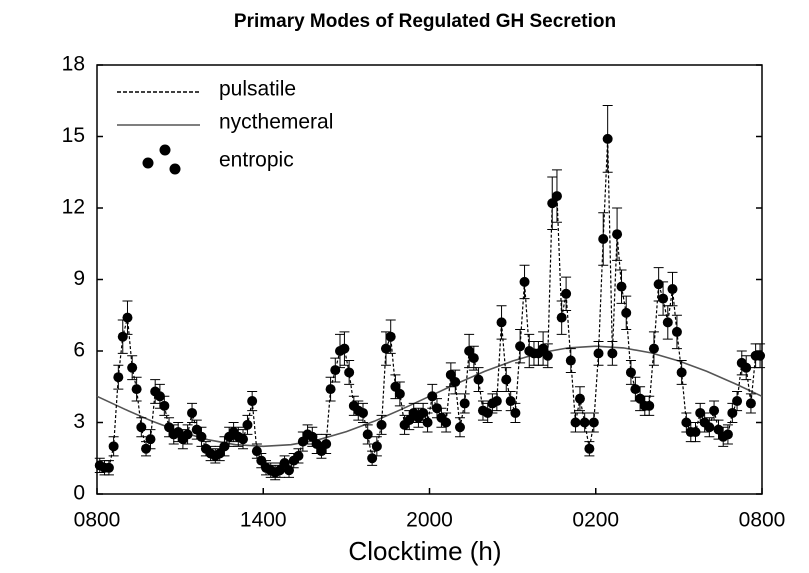 The width and height of the screenshot is (809, 573). I want to click on x-tick-label: 1400, so click(263, 520).